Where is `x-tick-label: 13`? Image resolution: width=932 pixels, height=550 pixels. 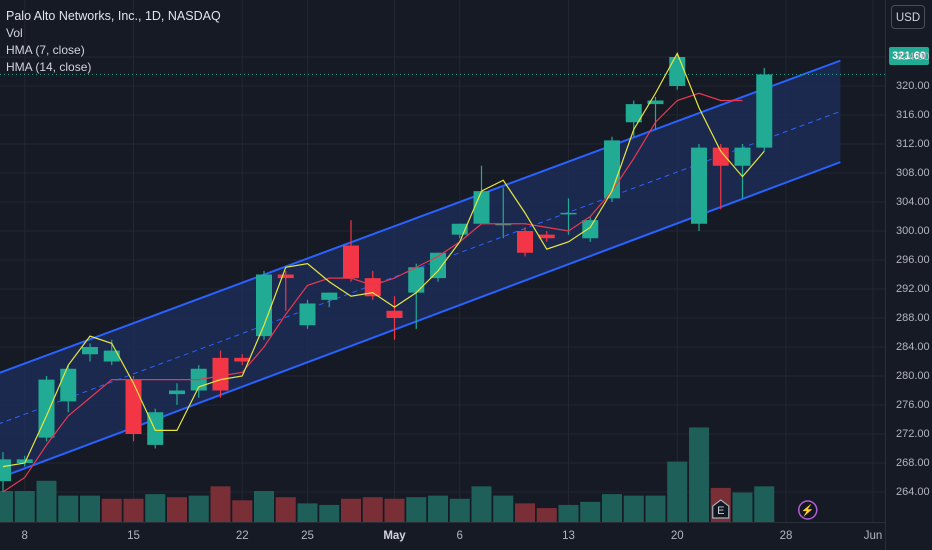
x-tick-label: 13 is located at coordinates (568, 536).